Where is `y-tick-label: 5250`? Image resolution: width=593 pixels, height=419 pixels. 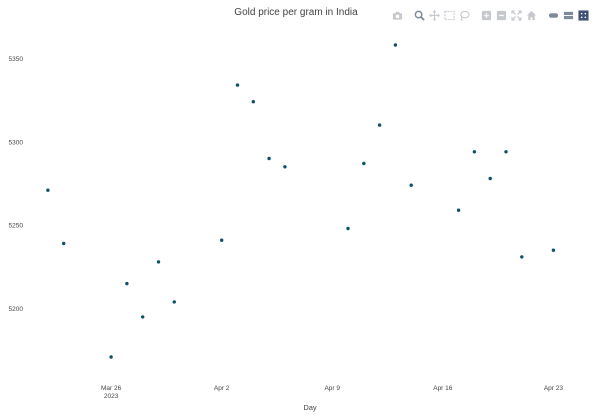 y-tick-label: 5250 is located at coordinates (16, 226).